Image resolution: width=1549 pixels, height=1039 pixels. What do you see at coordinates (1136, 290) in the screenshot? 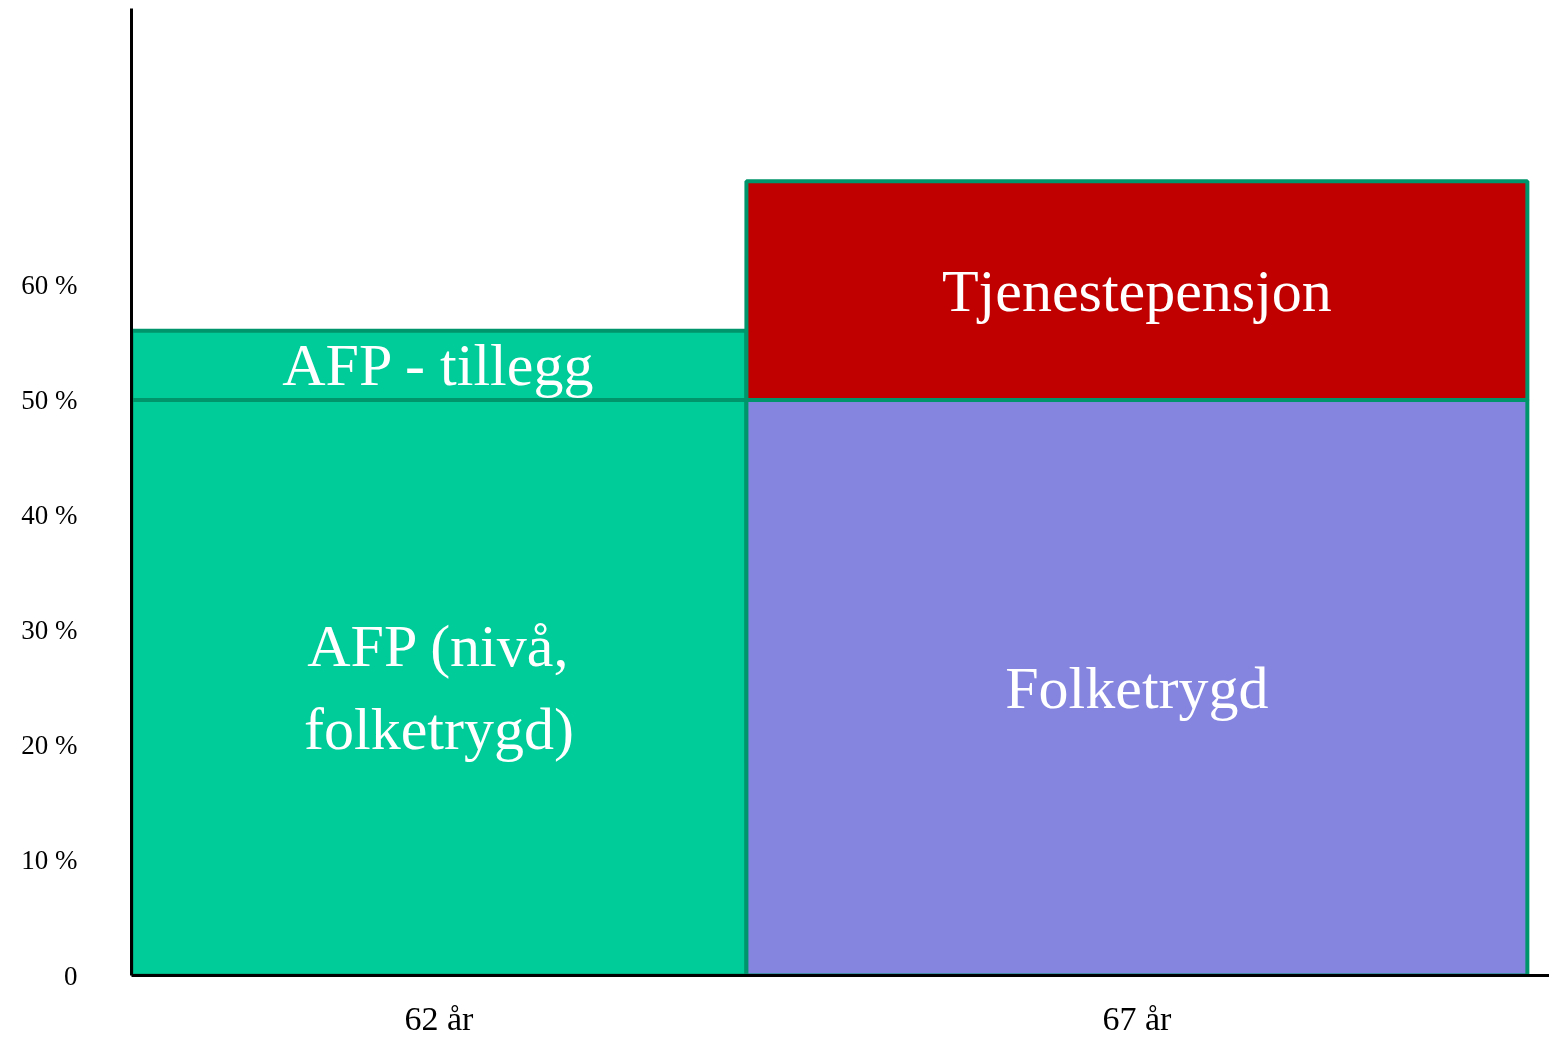
I see `series-label: Tjenestepensjon` at bounding box center [1136, 290].